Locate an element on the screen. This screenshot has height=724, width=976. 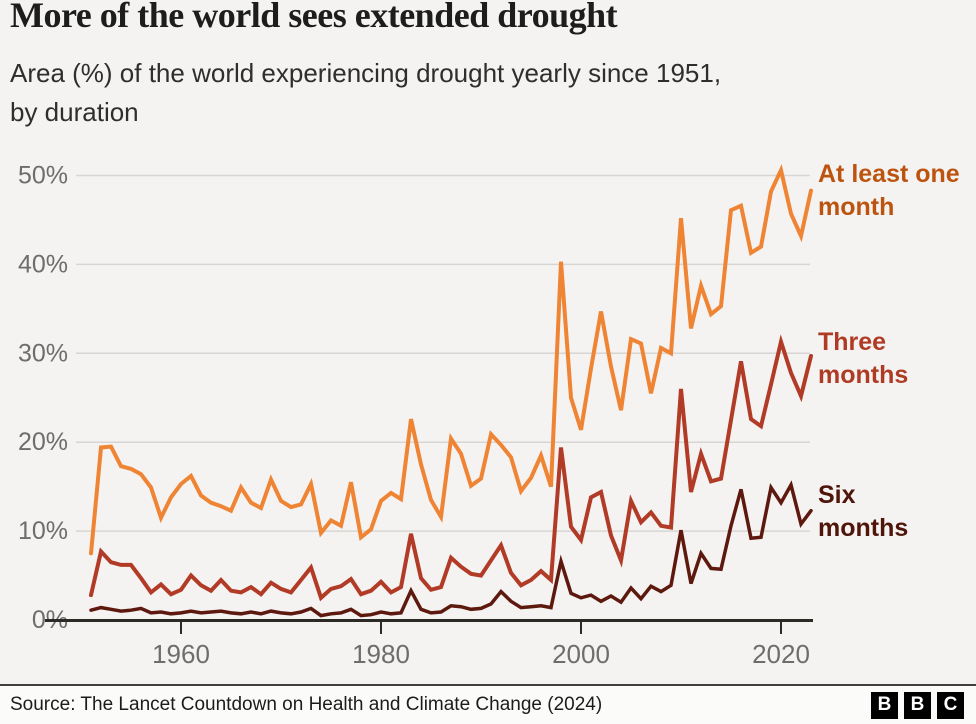
bbc-logo: B B C is located at coordinates (917, 705).